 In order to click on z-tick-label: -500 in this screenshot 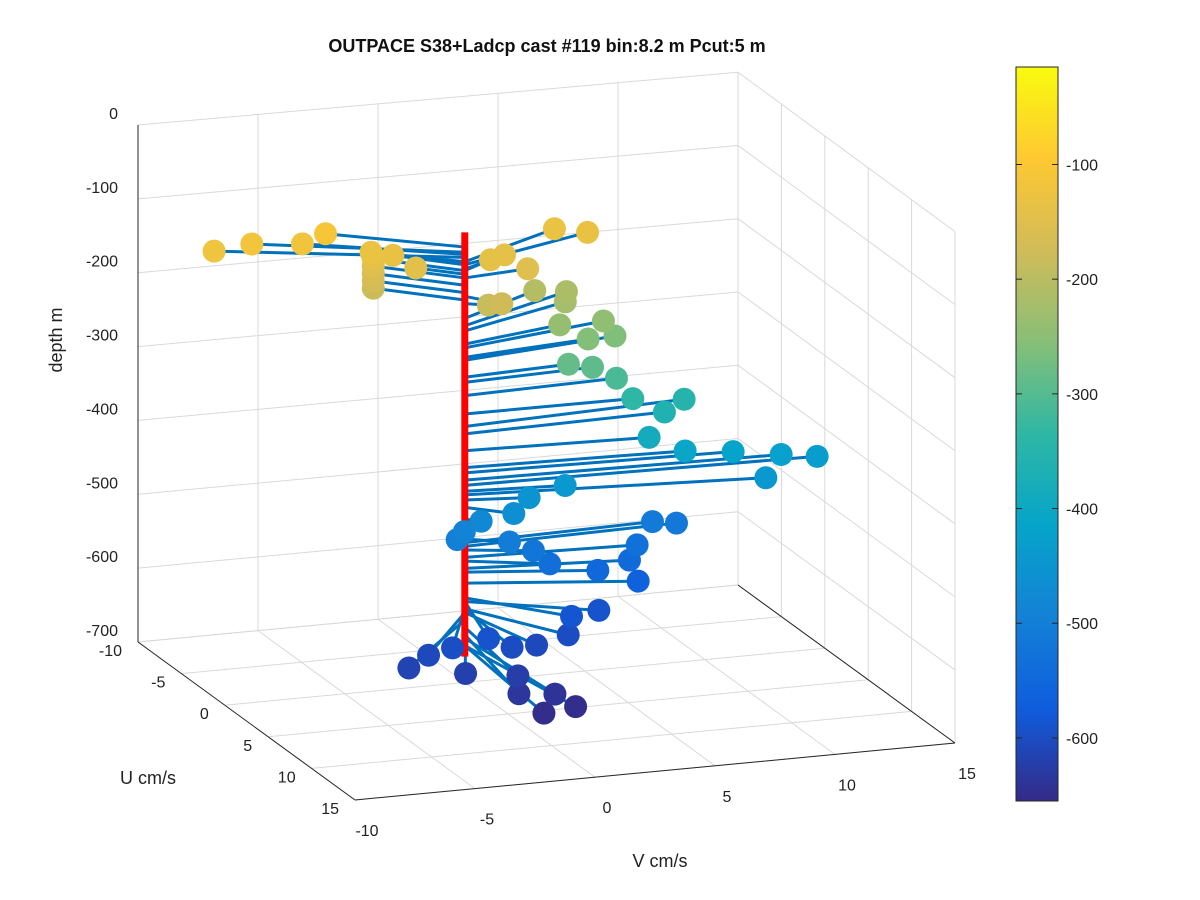, I will do `click(102, 483)`.